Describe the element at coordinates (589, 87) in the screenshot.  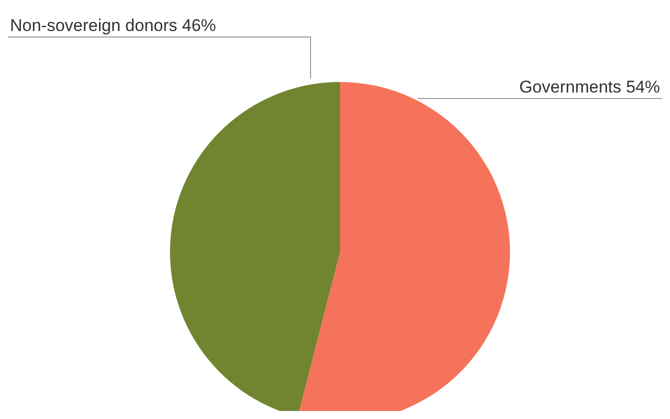
I see `slice-label: Governments 54%` at that location.